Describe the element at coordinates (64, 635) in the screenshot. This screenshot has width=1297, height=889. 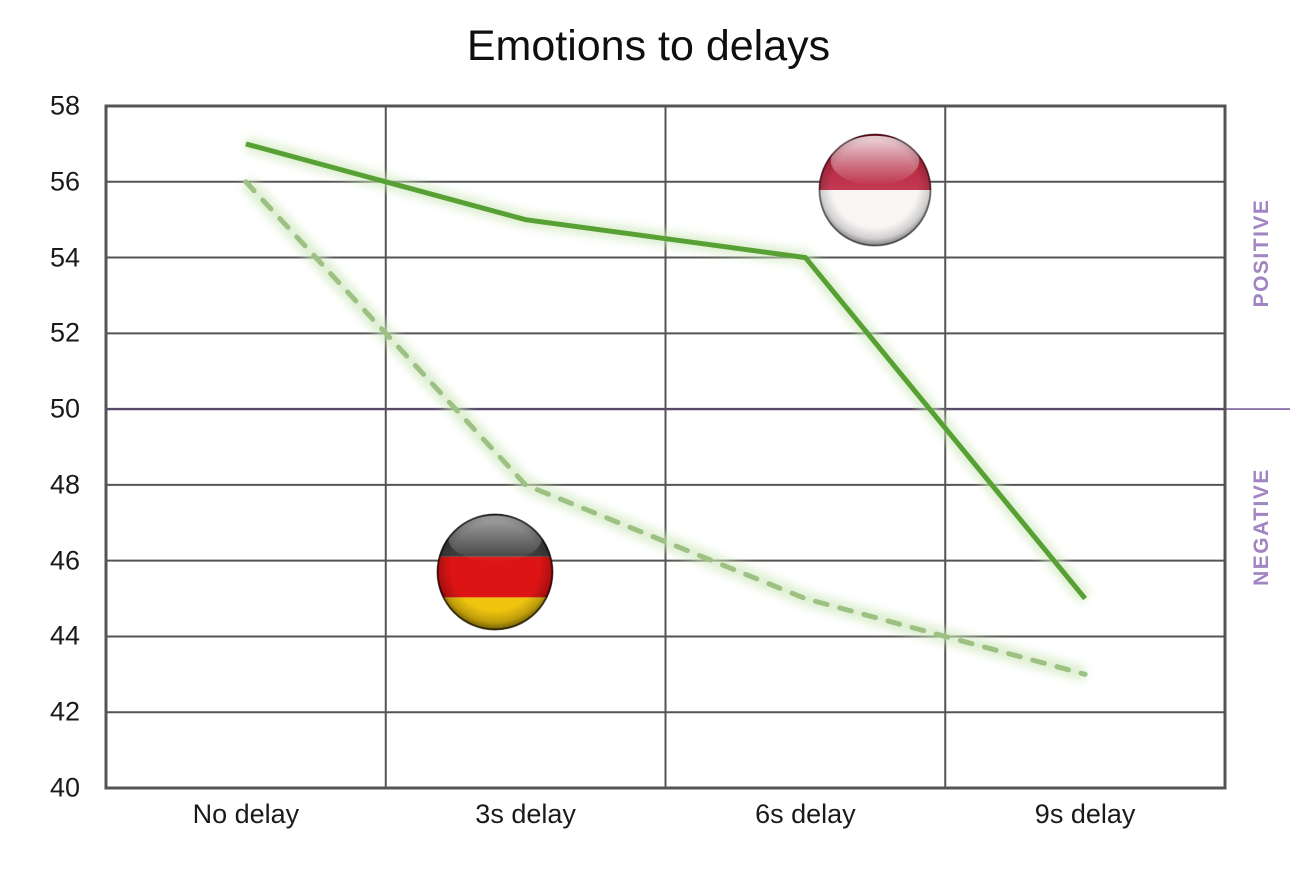
I see `y-axis-tick-label: 44` at that location.